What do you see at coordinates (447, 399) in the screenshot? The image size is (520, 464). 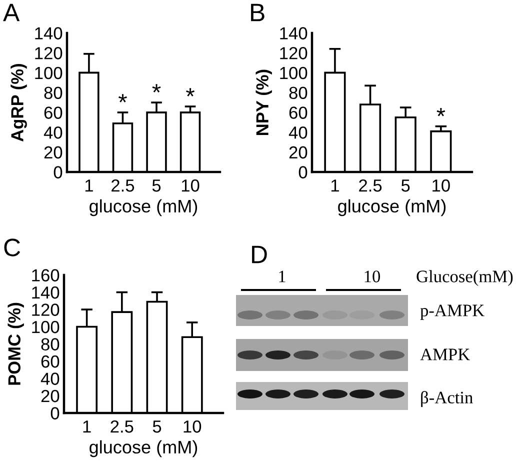 I see `text: β-Actin` at bounding box center [447, 399].